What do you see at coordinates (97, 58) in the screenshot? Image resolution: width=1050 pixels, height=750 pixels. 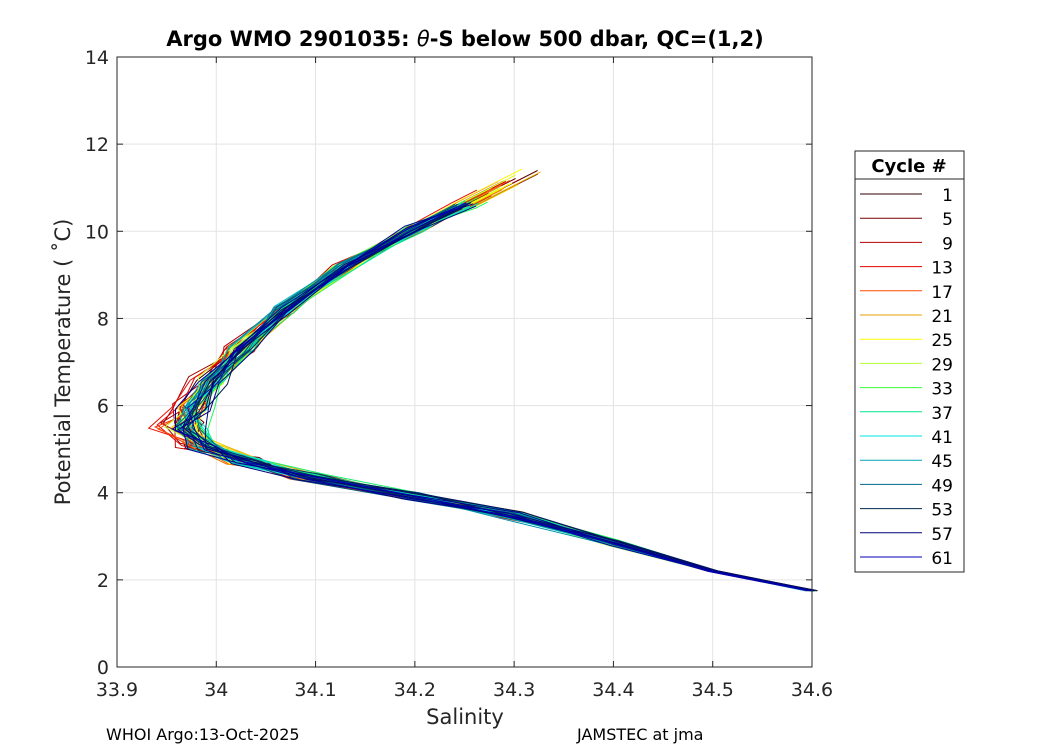 I see `y-tick-label: 14` at bounding box center [97, 58].